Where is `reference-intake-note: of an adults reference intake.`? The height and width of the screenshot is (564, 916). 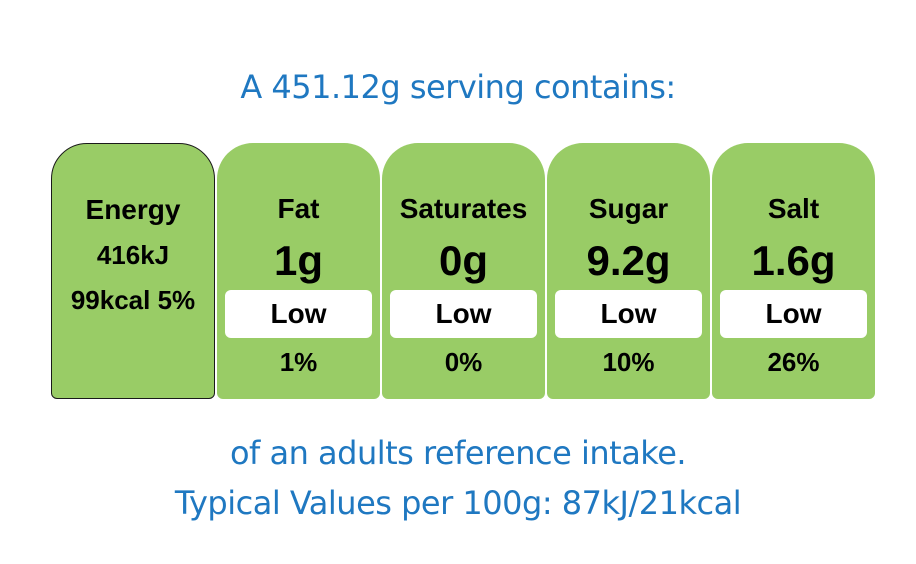
reference-intake-note: of an adults reference intake. is located at coordinates (458, 453).